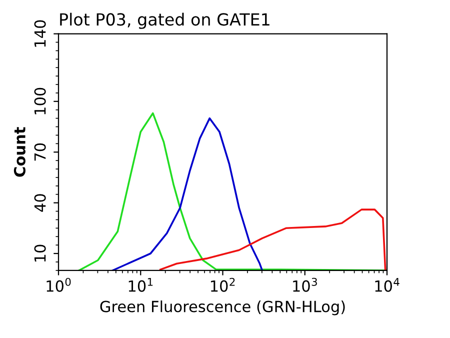 The width and height of the screenshot is (450, 338). What do you see at coordinates (58, 285) in the screenshot?
I see `x-tick-label: 10$^{0}$` at bounding box center [58, 285].